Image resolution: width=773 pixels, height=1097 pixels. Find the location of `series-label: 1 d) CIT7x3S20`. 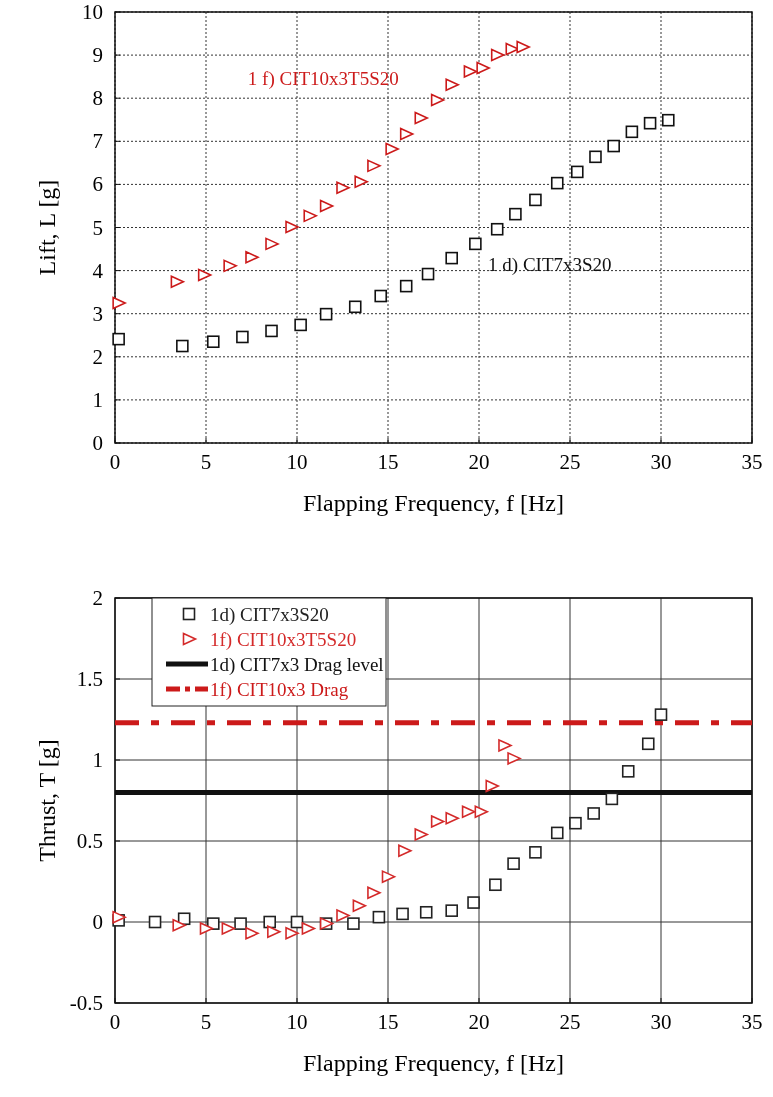

series-label: 1 d) CIT7x3S20 is located at coordinates (550, 264).